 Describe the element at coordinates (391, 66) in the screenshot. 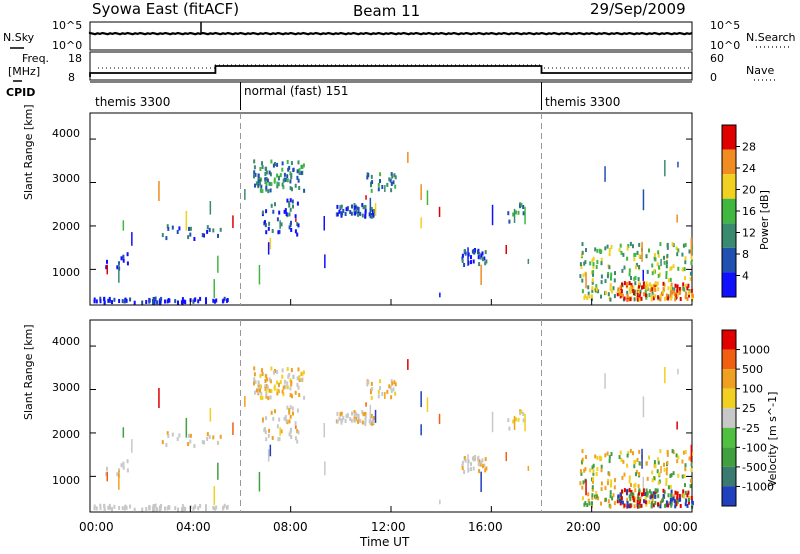

I see `freq-panel-frame` at that location.